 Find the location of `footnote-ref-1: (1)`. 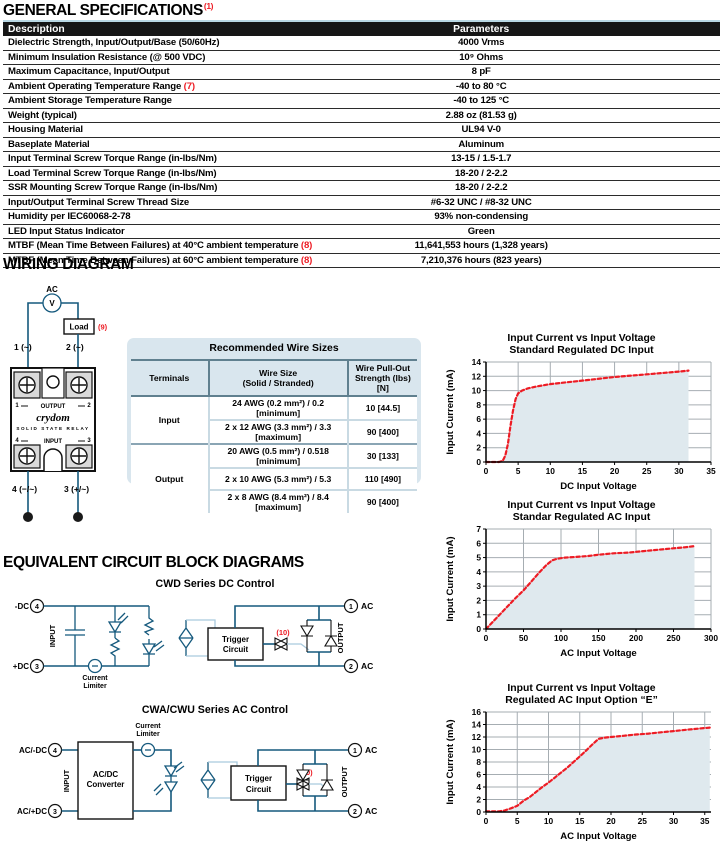

footnote-ref-1: (1) is located at coordinates (208, 6).